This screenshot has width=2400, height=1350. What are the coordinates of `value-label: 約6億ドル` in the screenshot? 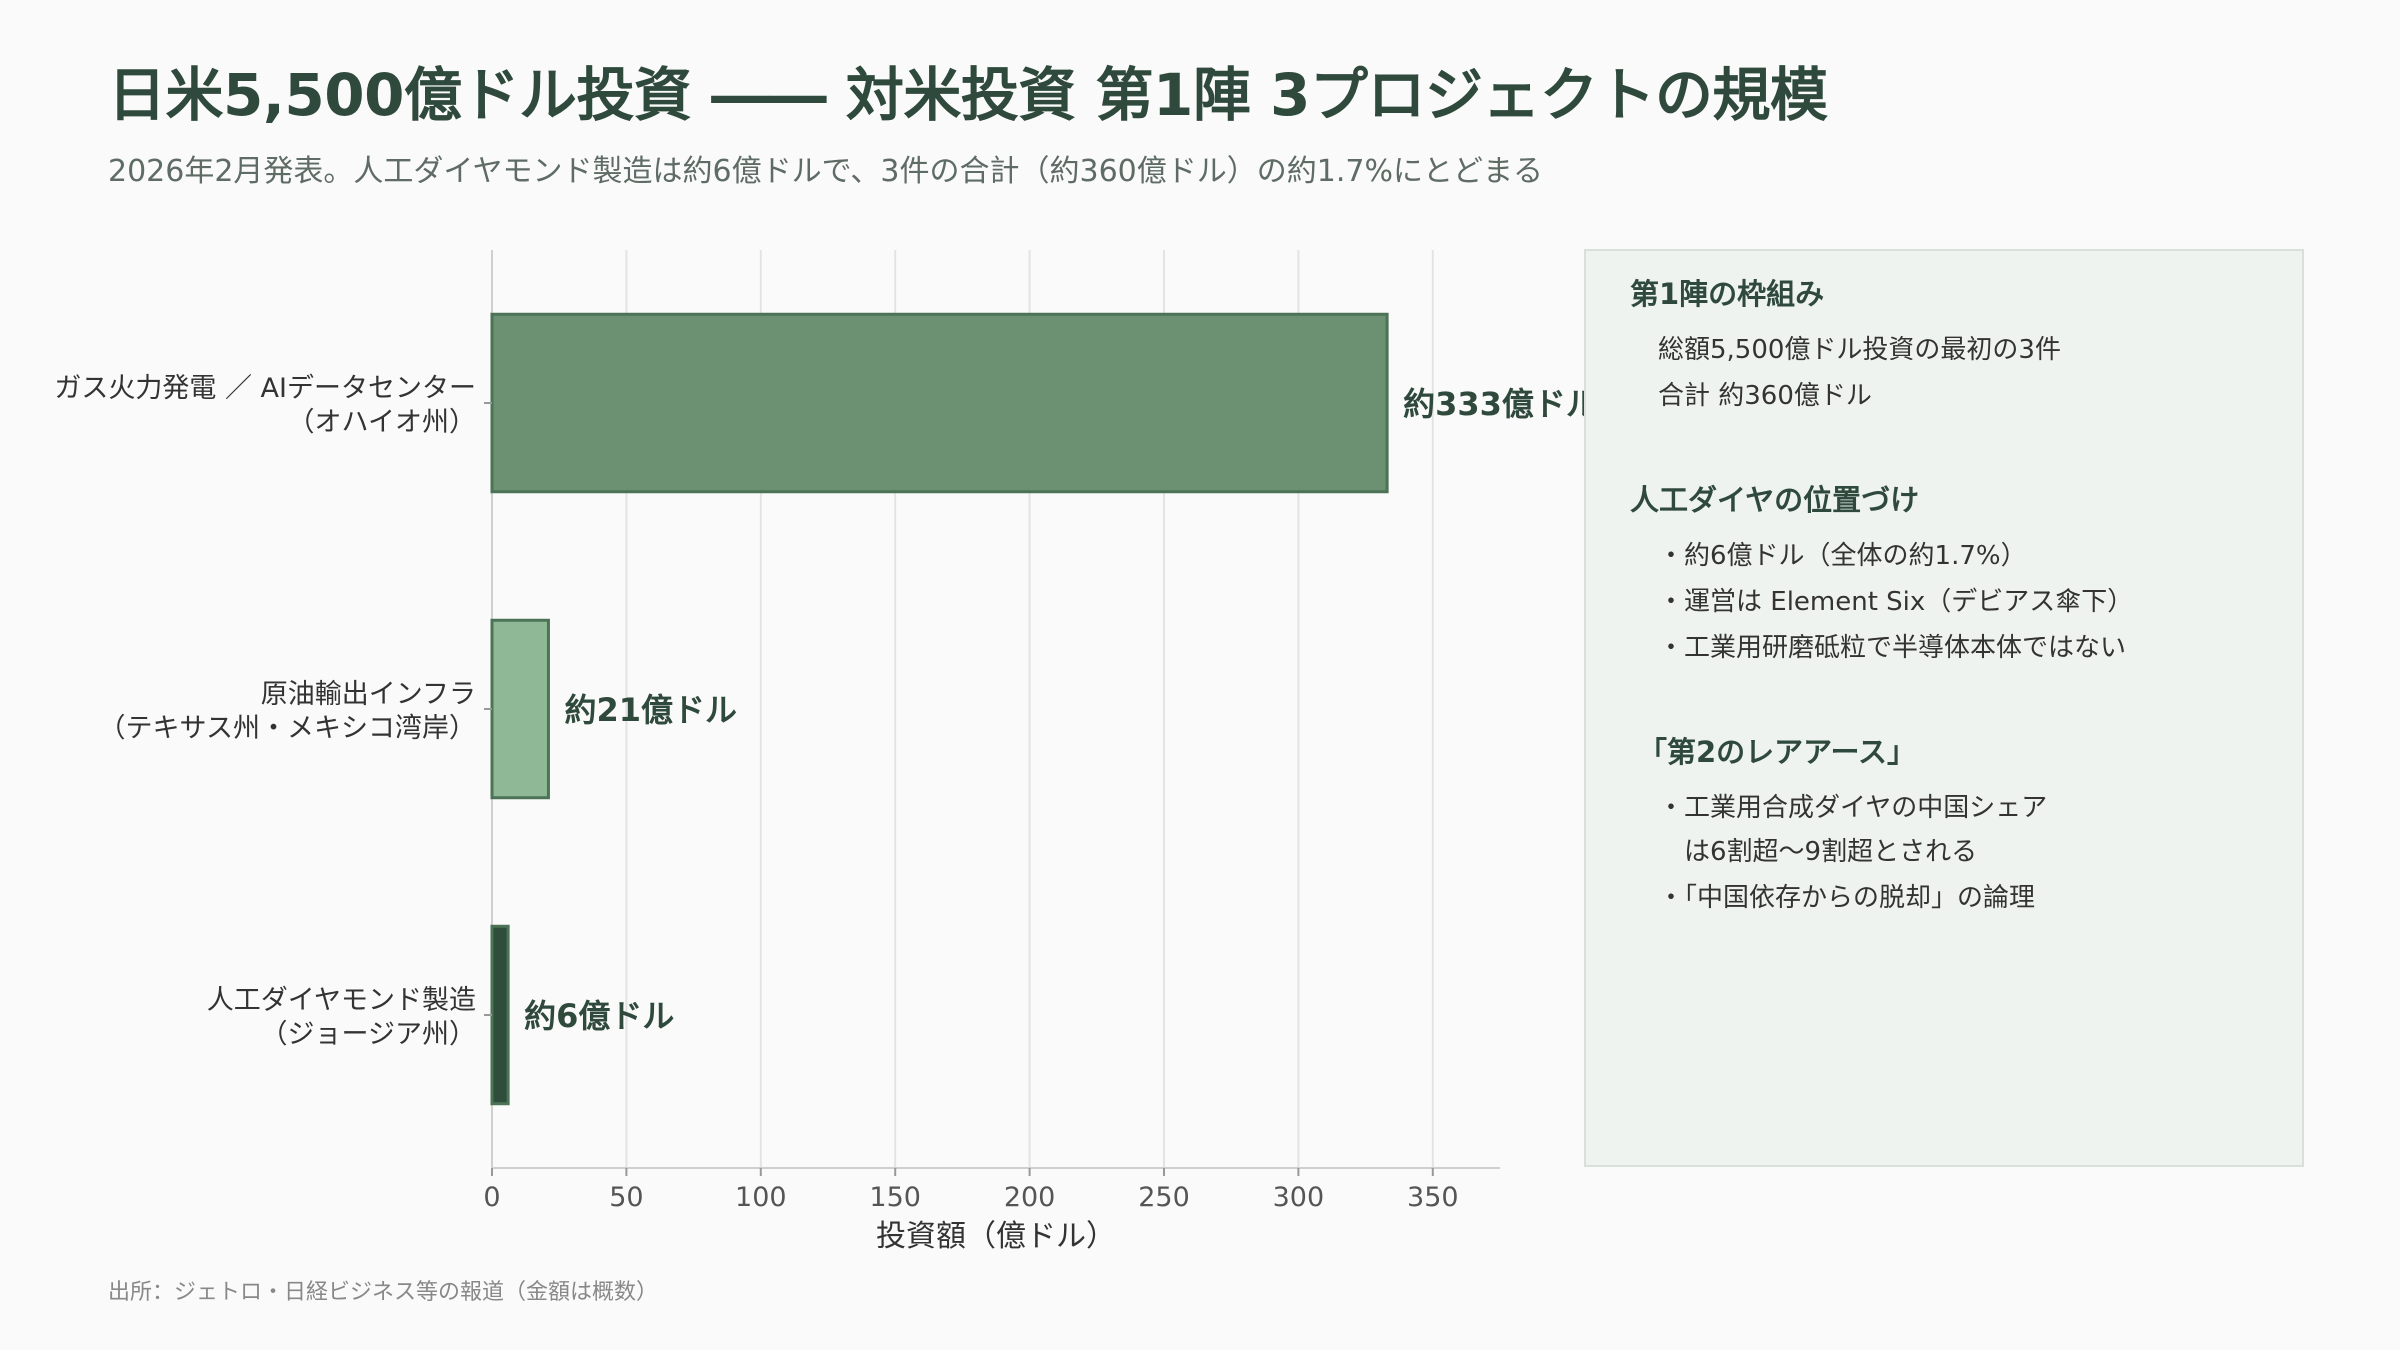 It's located at (599, 1016).